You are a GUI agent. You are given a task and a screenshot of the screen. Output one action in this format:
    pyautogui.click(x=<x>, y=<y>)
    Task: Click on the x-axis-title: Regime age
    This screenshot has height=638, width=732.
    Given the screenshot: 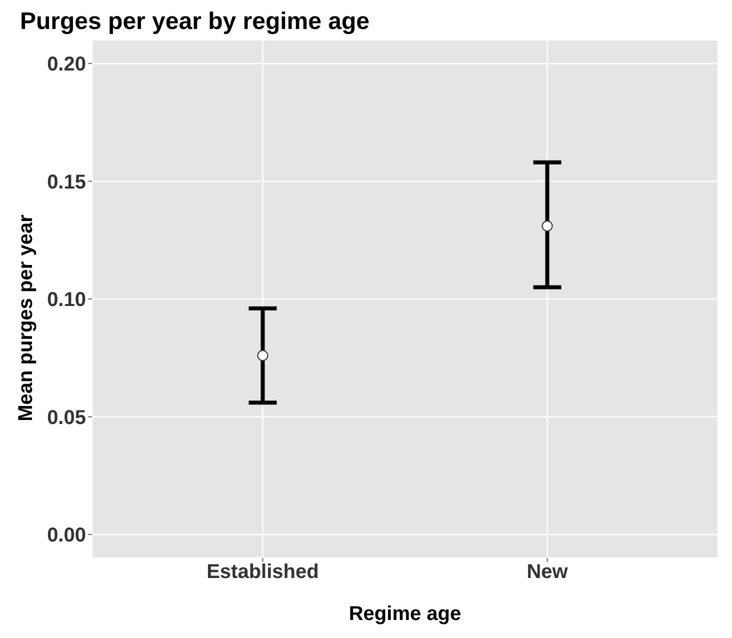 What is the action you would take?
    pyautogui.click(x=405, y=614)
    